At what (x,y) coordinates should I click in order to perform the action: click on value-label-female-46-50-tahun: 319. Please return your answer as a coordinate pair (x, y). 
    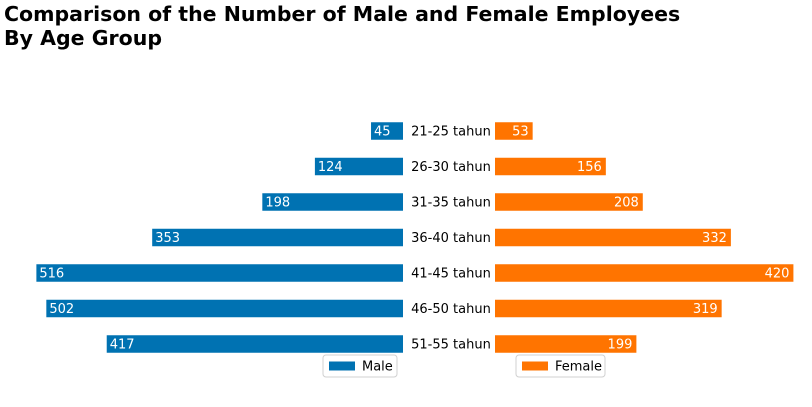
    Looking at the image, I should click on (705, 309).